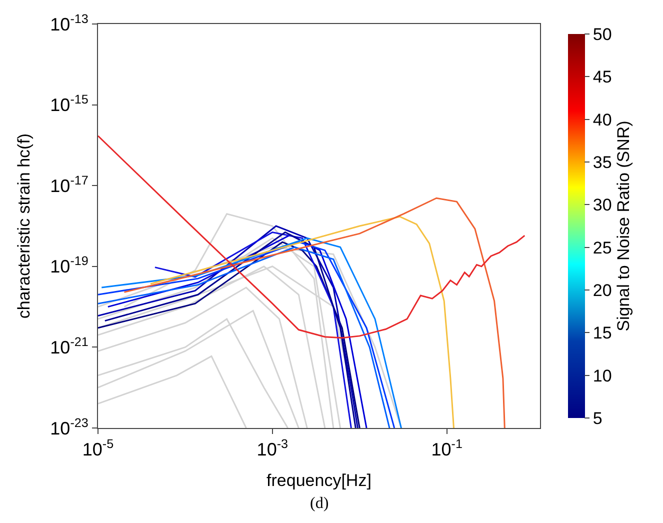 The image size is (663, 523). I want to click on color-bar-label: 35, so click(602, 162).